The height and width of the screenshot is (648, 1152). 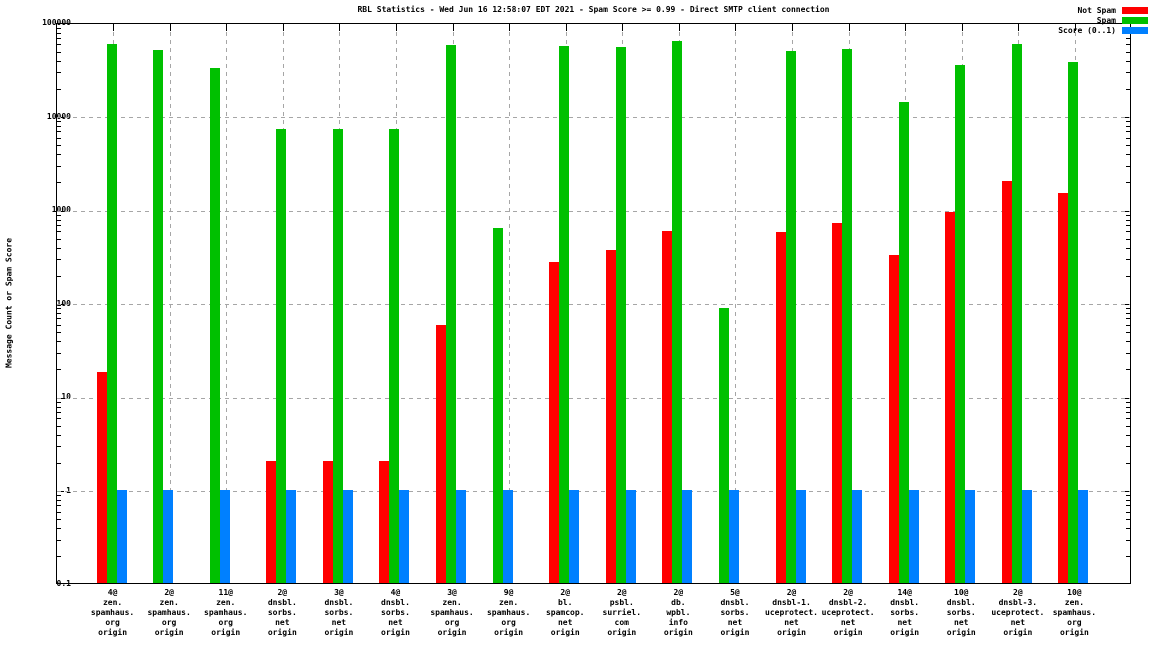 I want to click on x-category-label: 2@ dnsbl-1. uceprotect. net origin, so click(x=792, y=613).